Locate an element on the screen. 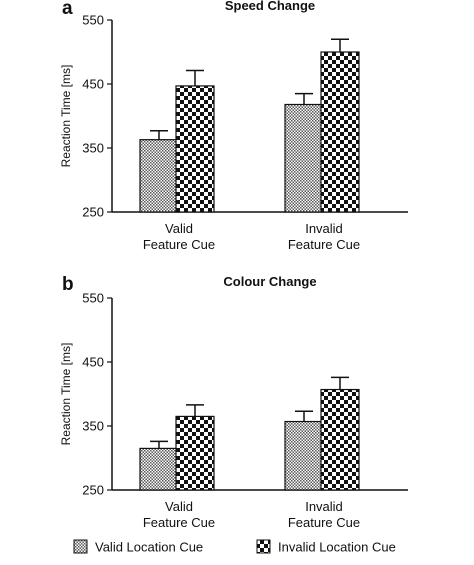 The height and width of the screenshot is (565, 474). chart-title: Colour Change is located at coordinates (269, 281).